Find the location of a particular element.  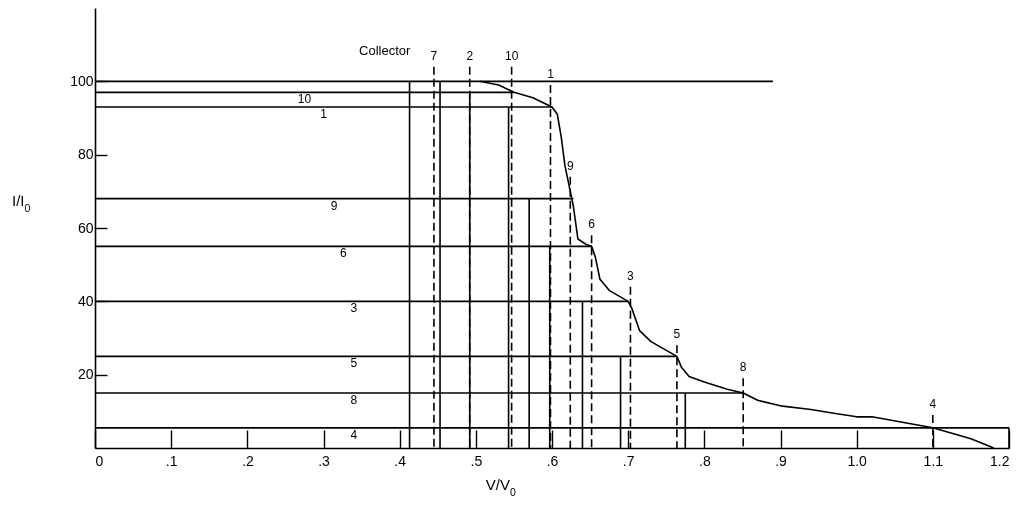

y-tick-label: 60 is located at coordinates (85, 227).